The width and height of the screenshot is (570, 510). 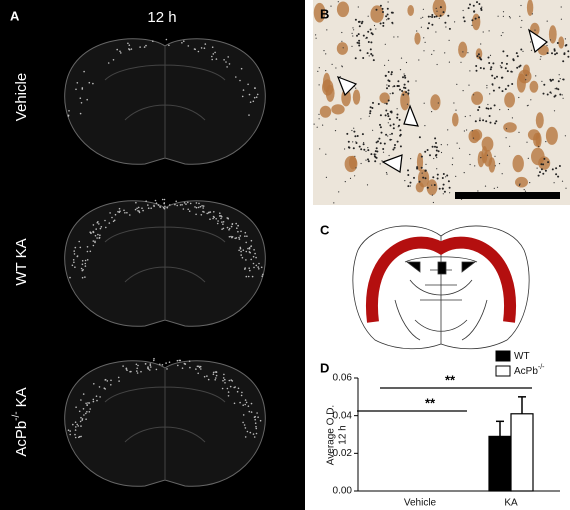 I want to click on legend-swatch, so click(x=503, y=371).